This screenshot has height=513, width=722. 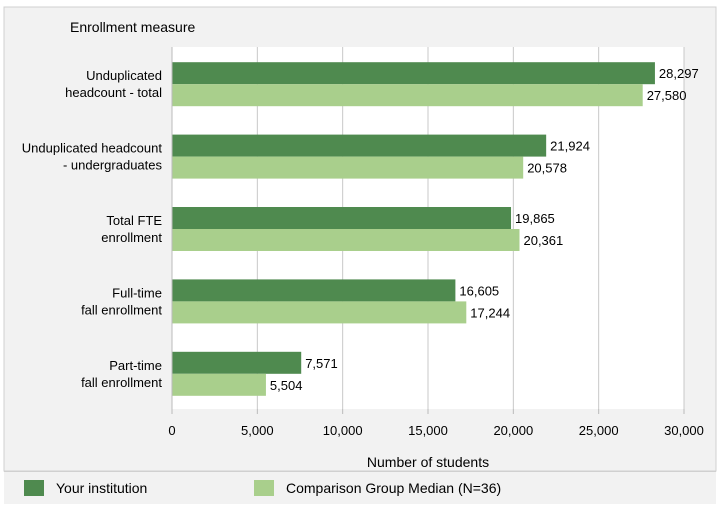 I want to click on bar-data-label: 28,297, so click(x=679, y=73).